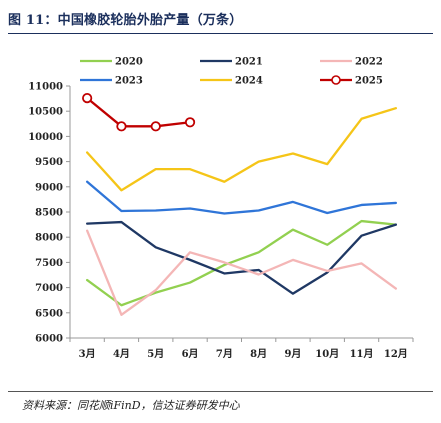 This screenshot has height=423, width=441. What do you see at coordinates (336, 80) in the screenshot?
I see `legend-marker` at bounding box center [336, 80].